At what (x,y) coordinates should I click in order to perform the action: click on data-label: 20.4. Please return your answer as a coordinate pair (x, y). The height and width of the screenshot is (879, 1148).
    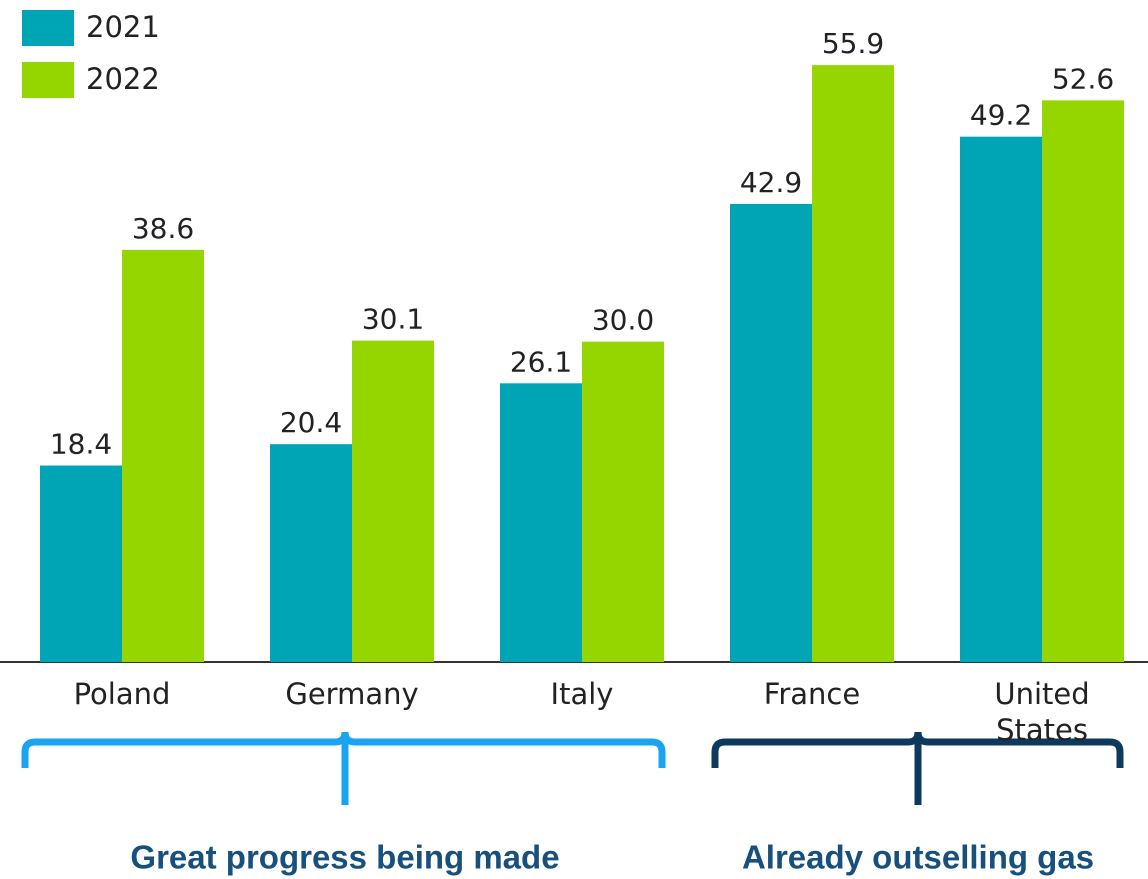
    Looking at the image, I should click on (311, 422).